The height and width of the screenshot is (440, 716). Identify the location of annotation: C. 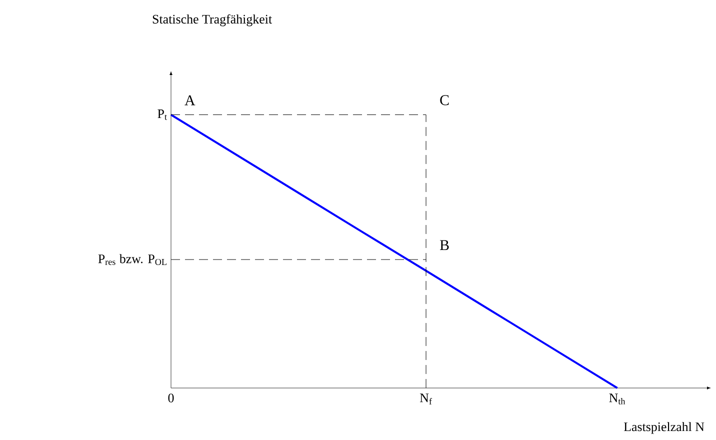
(444, 100).